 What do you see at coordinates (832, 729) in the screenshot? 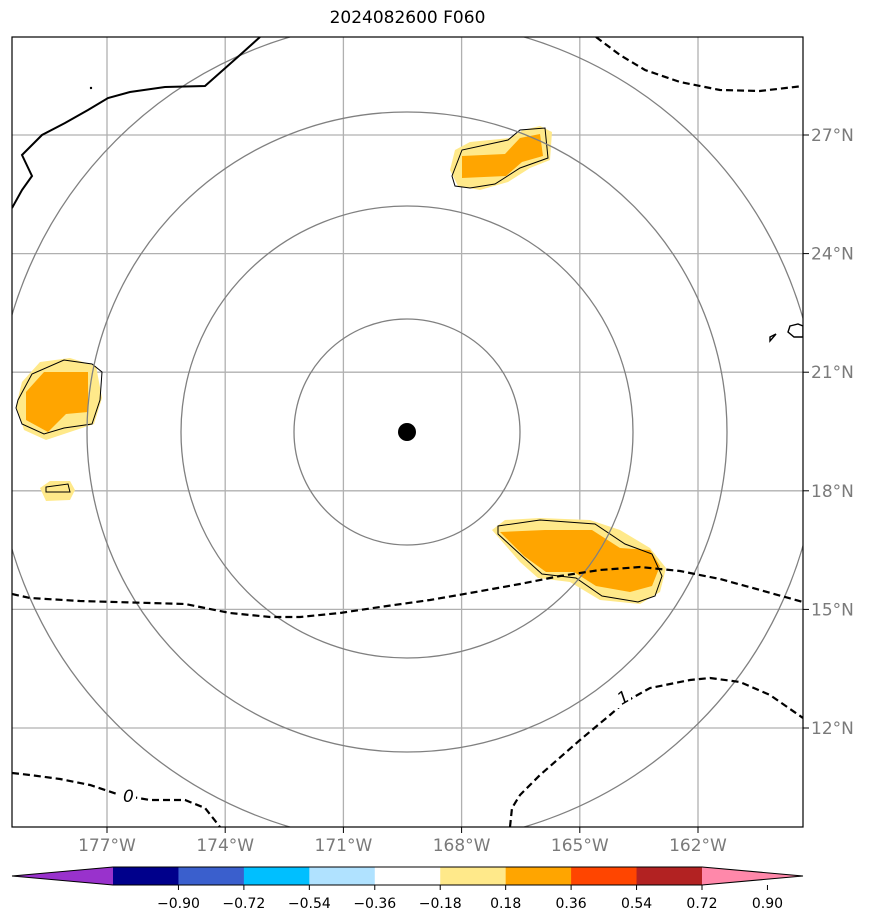
I see `lat-tick-label: 12°N` at bounding box center [832, 729].